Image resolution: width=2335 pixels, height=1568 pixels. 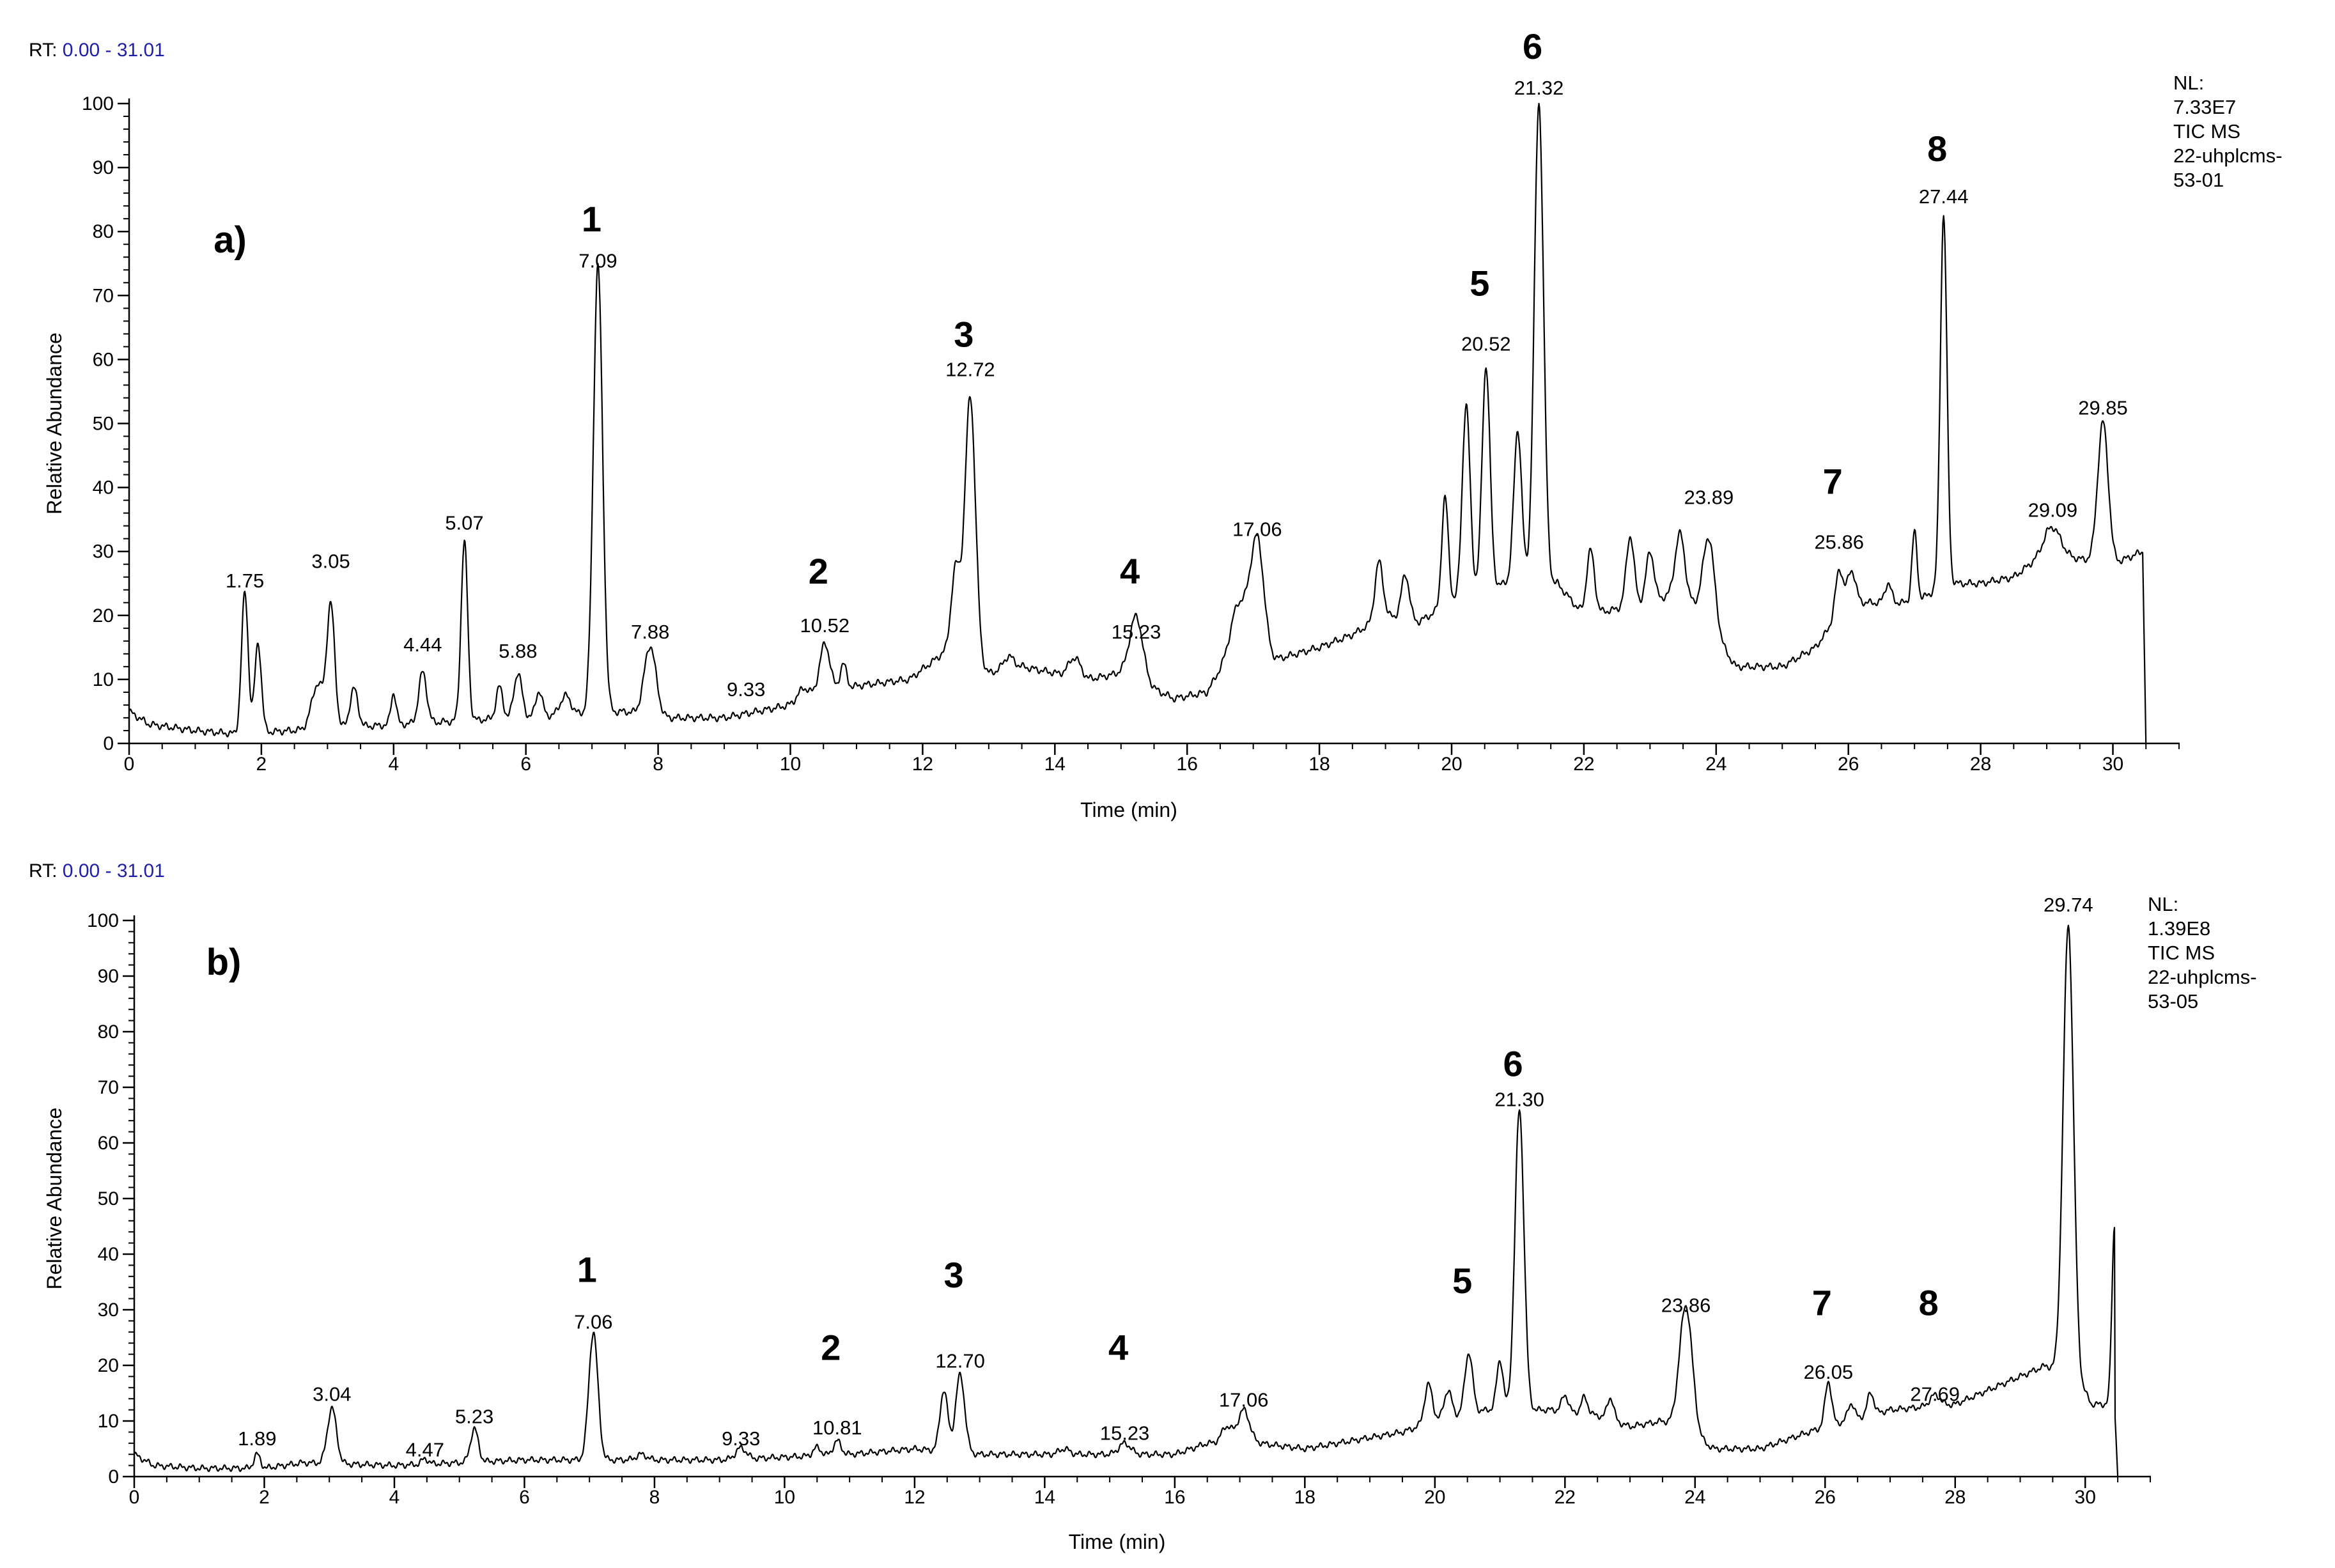 I want to click on compound-number: 2, so click(x=831, y=1347).